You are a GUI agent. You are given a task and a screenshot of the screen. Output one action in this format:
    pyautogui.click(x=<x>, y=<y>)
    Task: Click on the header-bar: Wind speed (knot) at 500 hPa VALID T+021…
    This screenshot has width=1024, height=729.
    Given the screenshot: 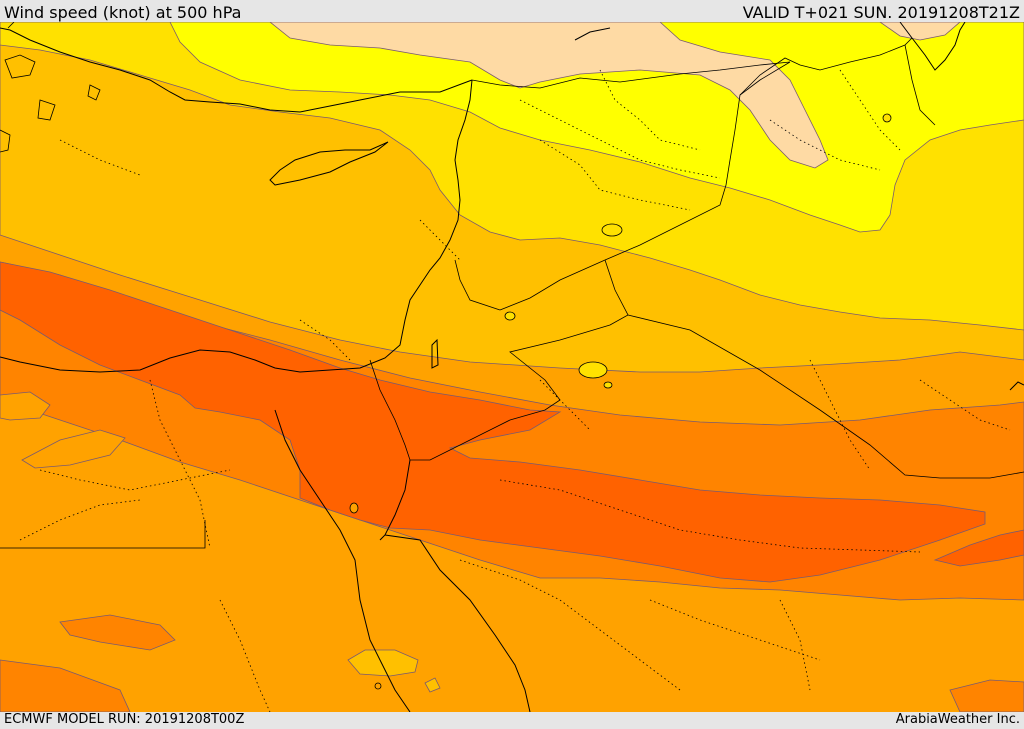 What is the action you would take?
    pyautogui.click(x=512, y=11)
    